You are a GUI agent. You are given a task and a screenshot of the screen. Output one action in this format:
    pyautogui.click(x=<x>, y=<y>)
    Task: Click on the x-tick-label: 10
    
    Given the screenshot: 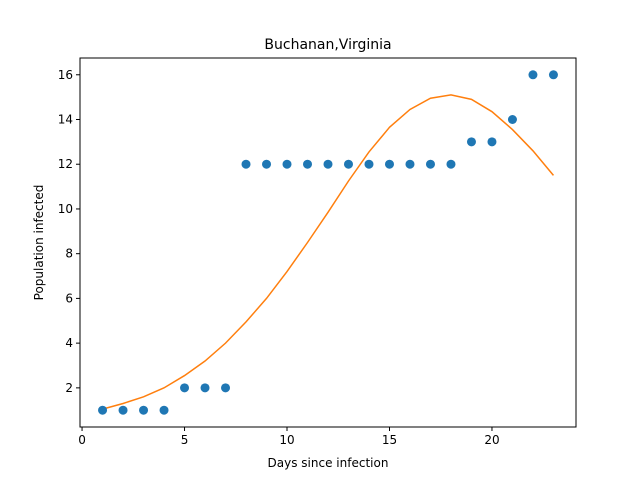 What is the action you would take?
    pyautogui.click(x=286, y=440)
    